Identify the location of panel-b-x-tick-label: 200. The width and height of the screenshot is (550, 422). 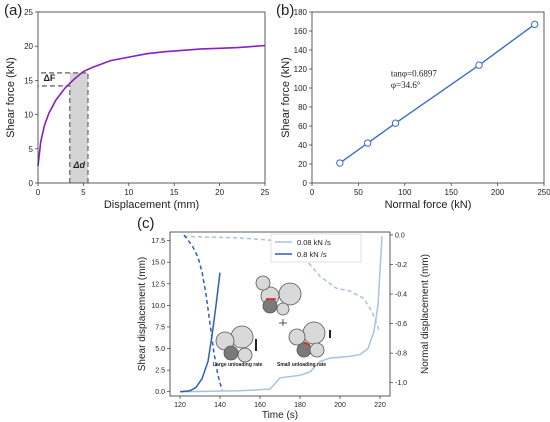
(498, 192).